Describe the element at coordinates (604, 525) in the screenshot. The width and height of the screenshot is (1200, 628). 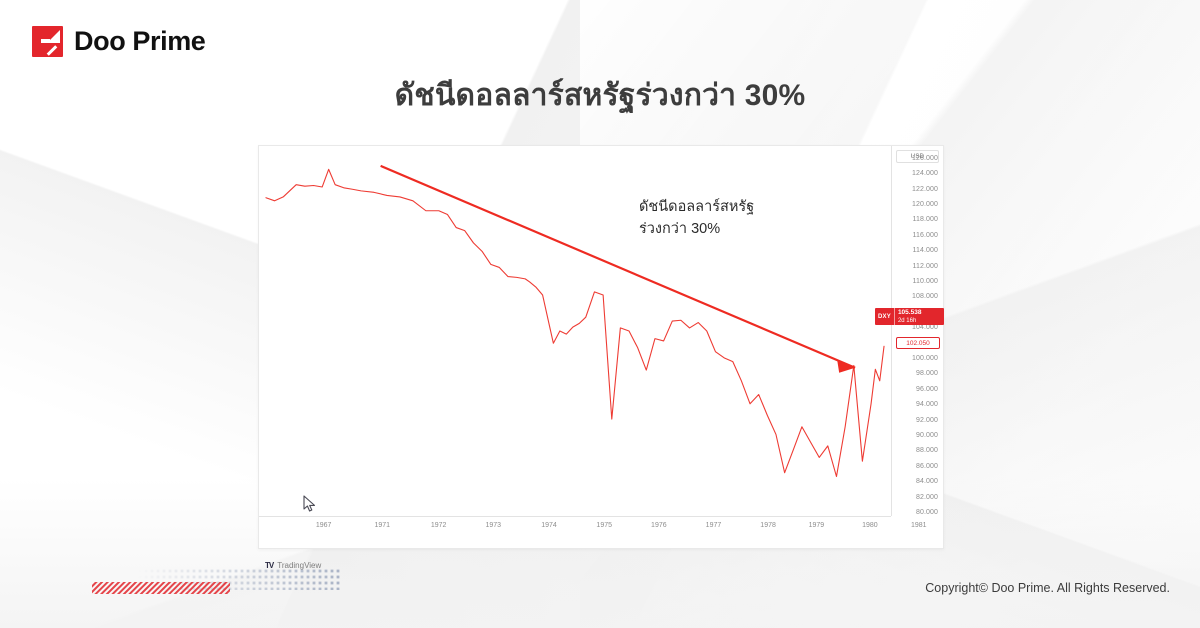
I see `year-tick: 1975` at that location.